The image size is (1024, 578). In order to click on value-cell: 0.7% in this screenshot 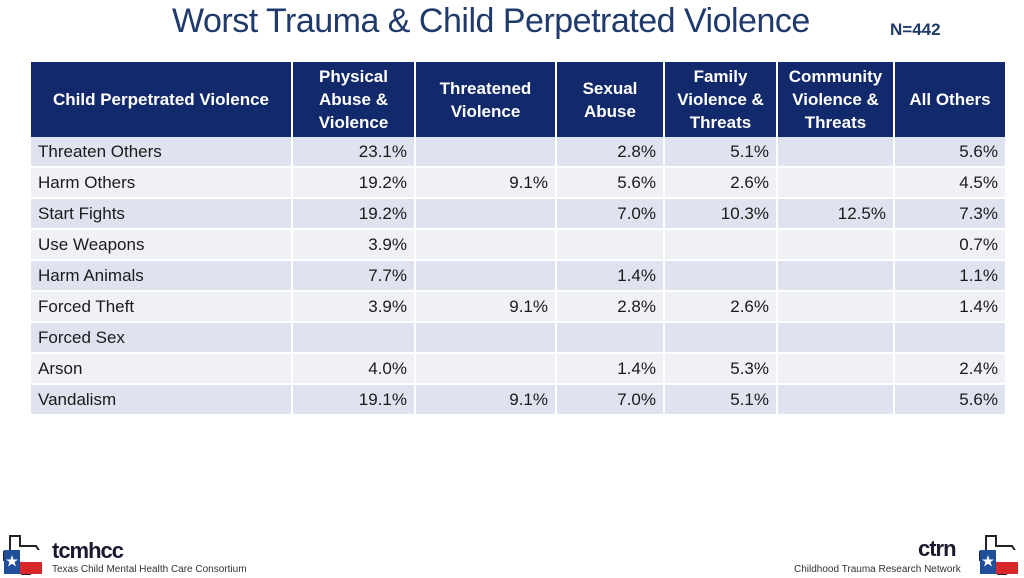, I will do `click(950, 245)`.